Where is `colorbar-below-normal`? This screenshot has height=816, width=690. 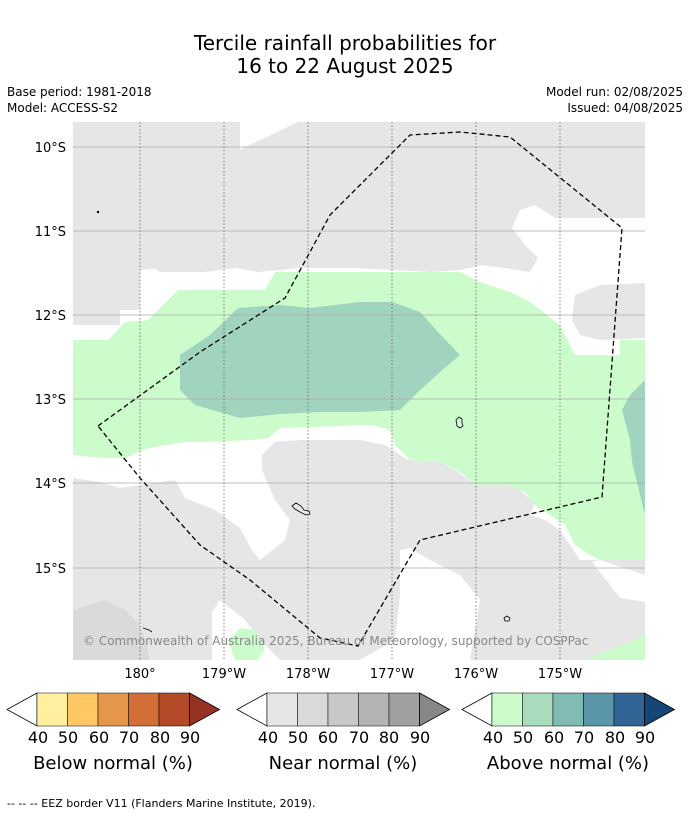
colorbar-below-normal is located at coordinates (113, 709).